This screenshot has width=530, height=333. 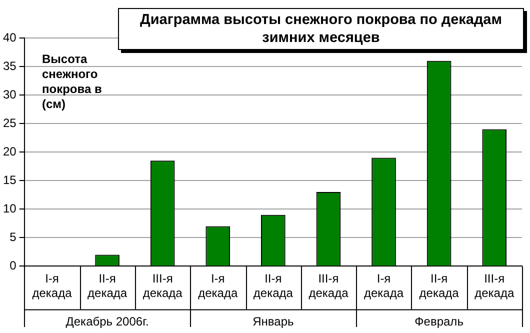 What do you see at coordinates (9, 123) in the screenshot?
I see `y-tick-label: 25` at bounding box center [9, 123].